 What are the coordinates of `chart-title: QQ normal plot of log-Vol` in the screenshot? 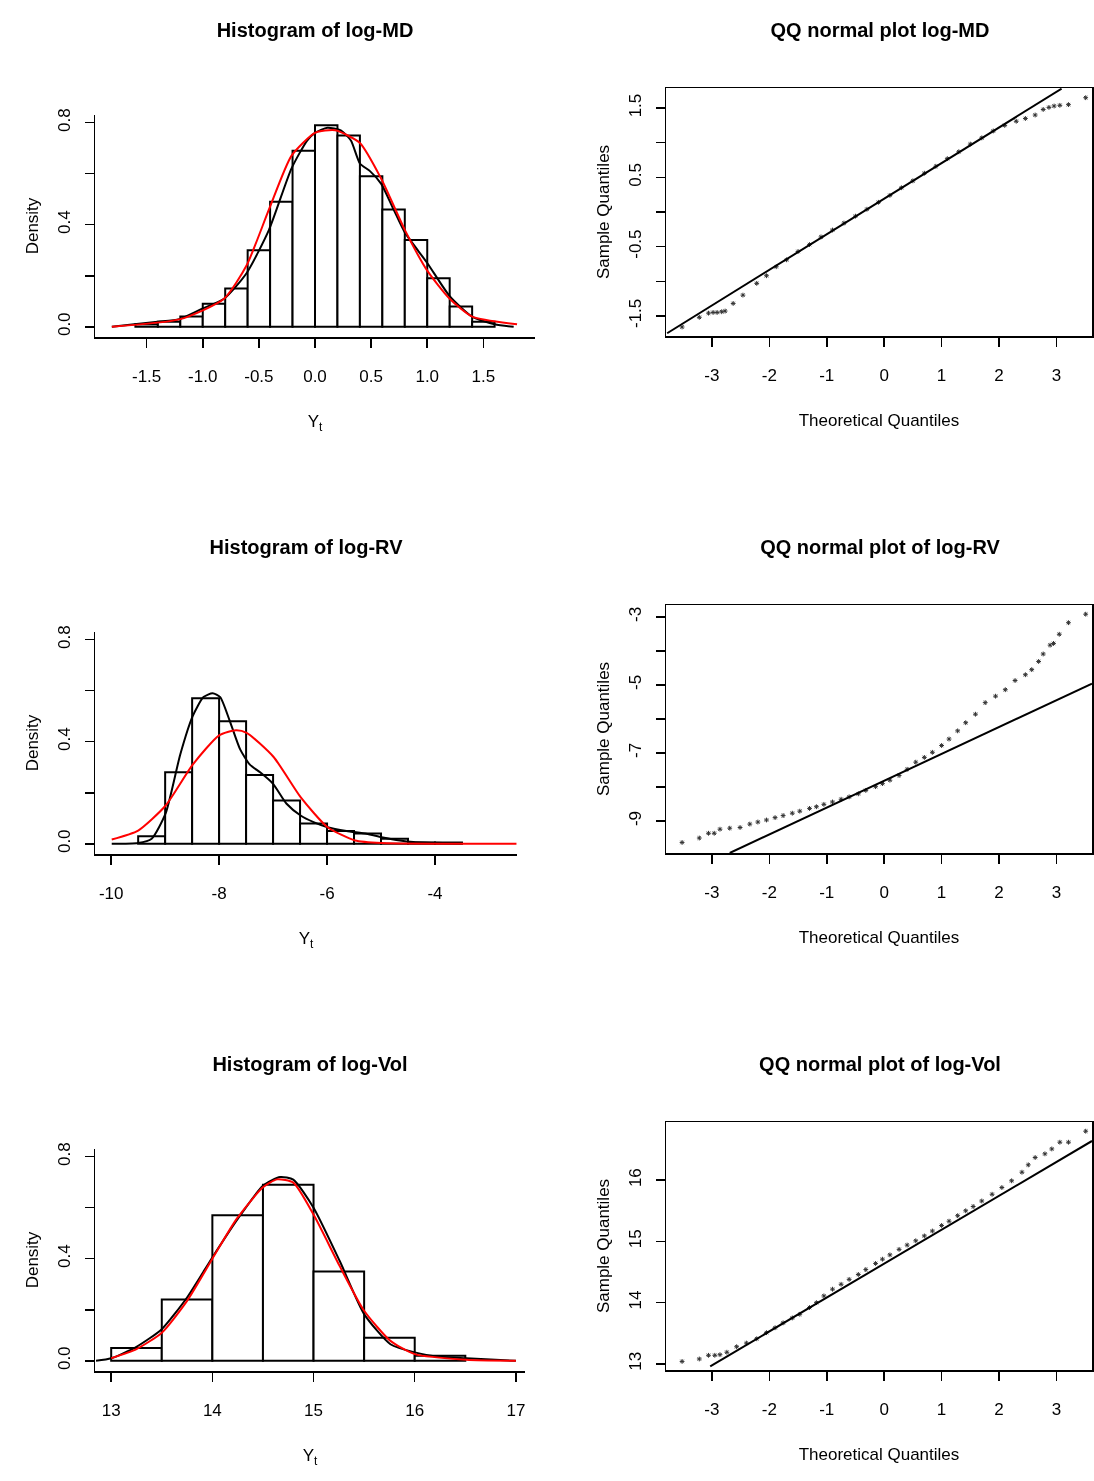 It's located at (880, 1064).